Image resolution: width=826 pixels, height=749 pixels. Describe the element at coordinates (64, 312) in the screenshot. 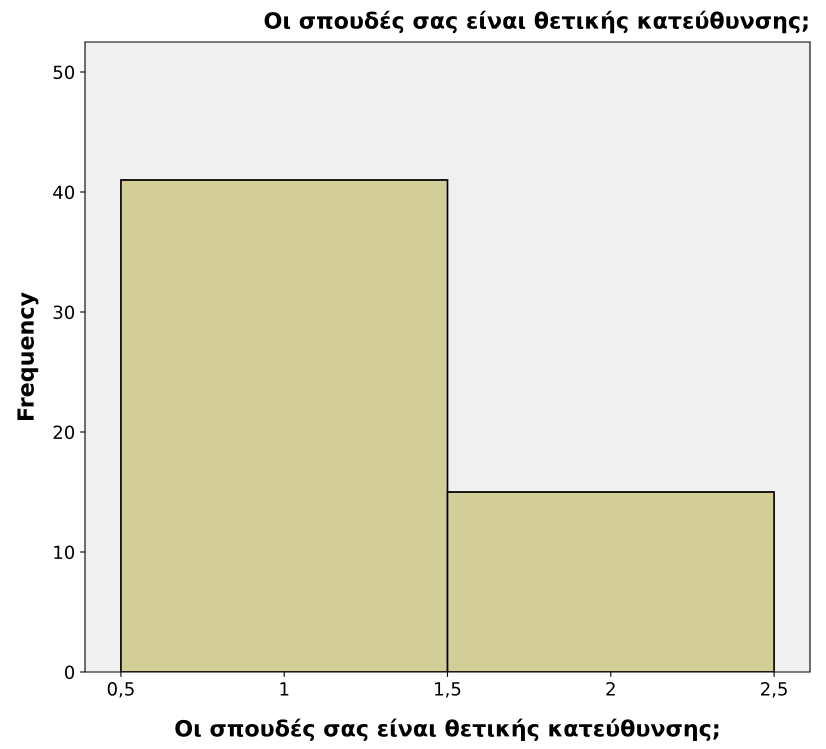

I see `y-tick-label: 30` at that location.